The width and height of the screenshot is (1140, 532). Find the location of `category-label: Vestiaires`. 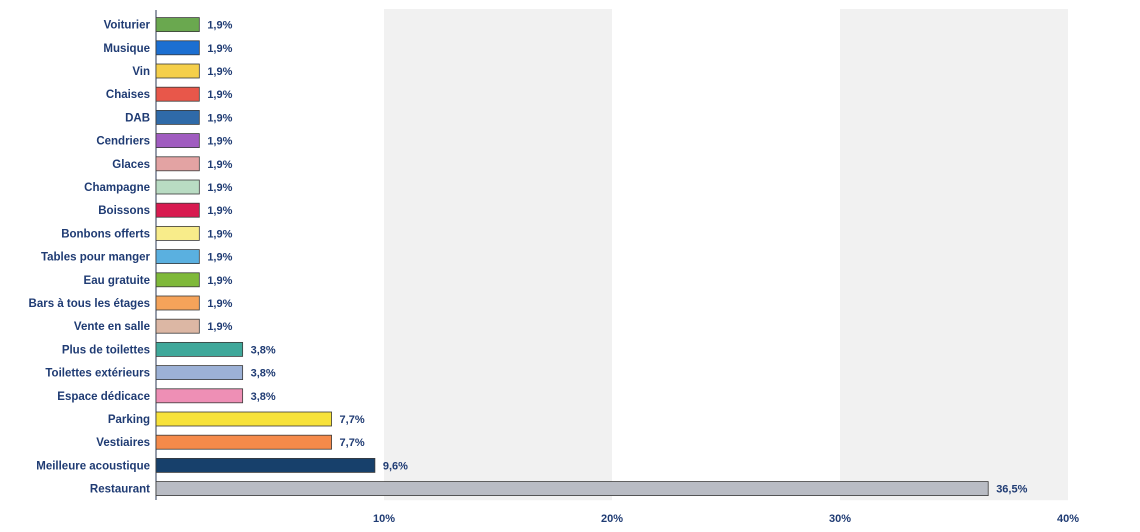

category-label: Vestiaires is located at coordinates (123, 443).